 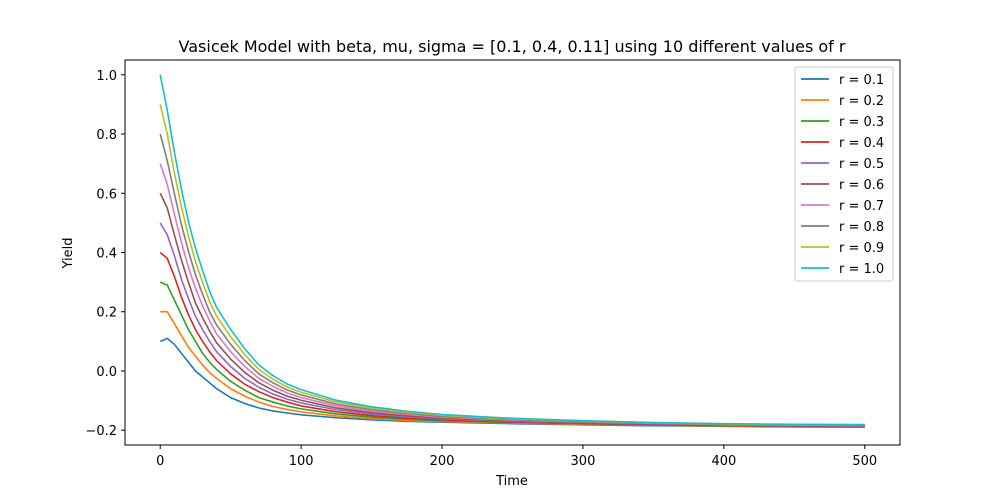 What do you see at coordinates (723, 461) in the screenshot?
I see `x-tick-label: 400` at bounding box center [723, 461].